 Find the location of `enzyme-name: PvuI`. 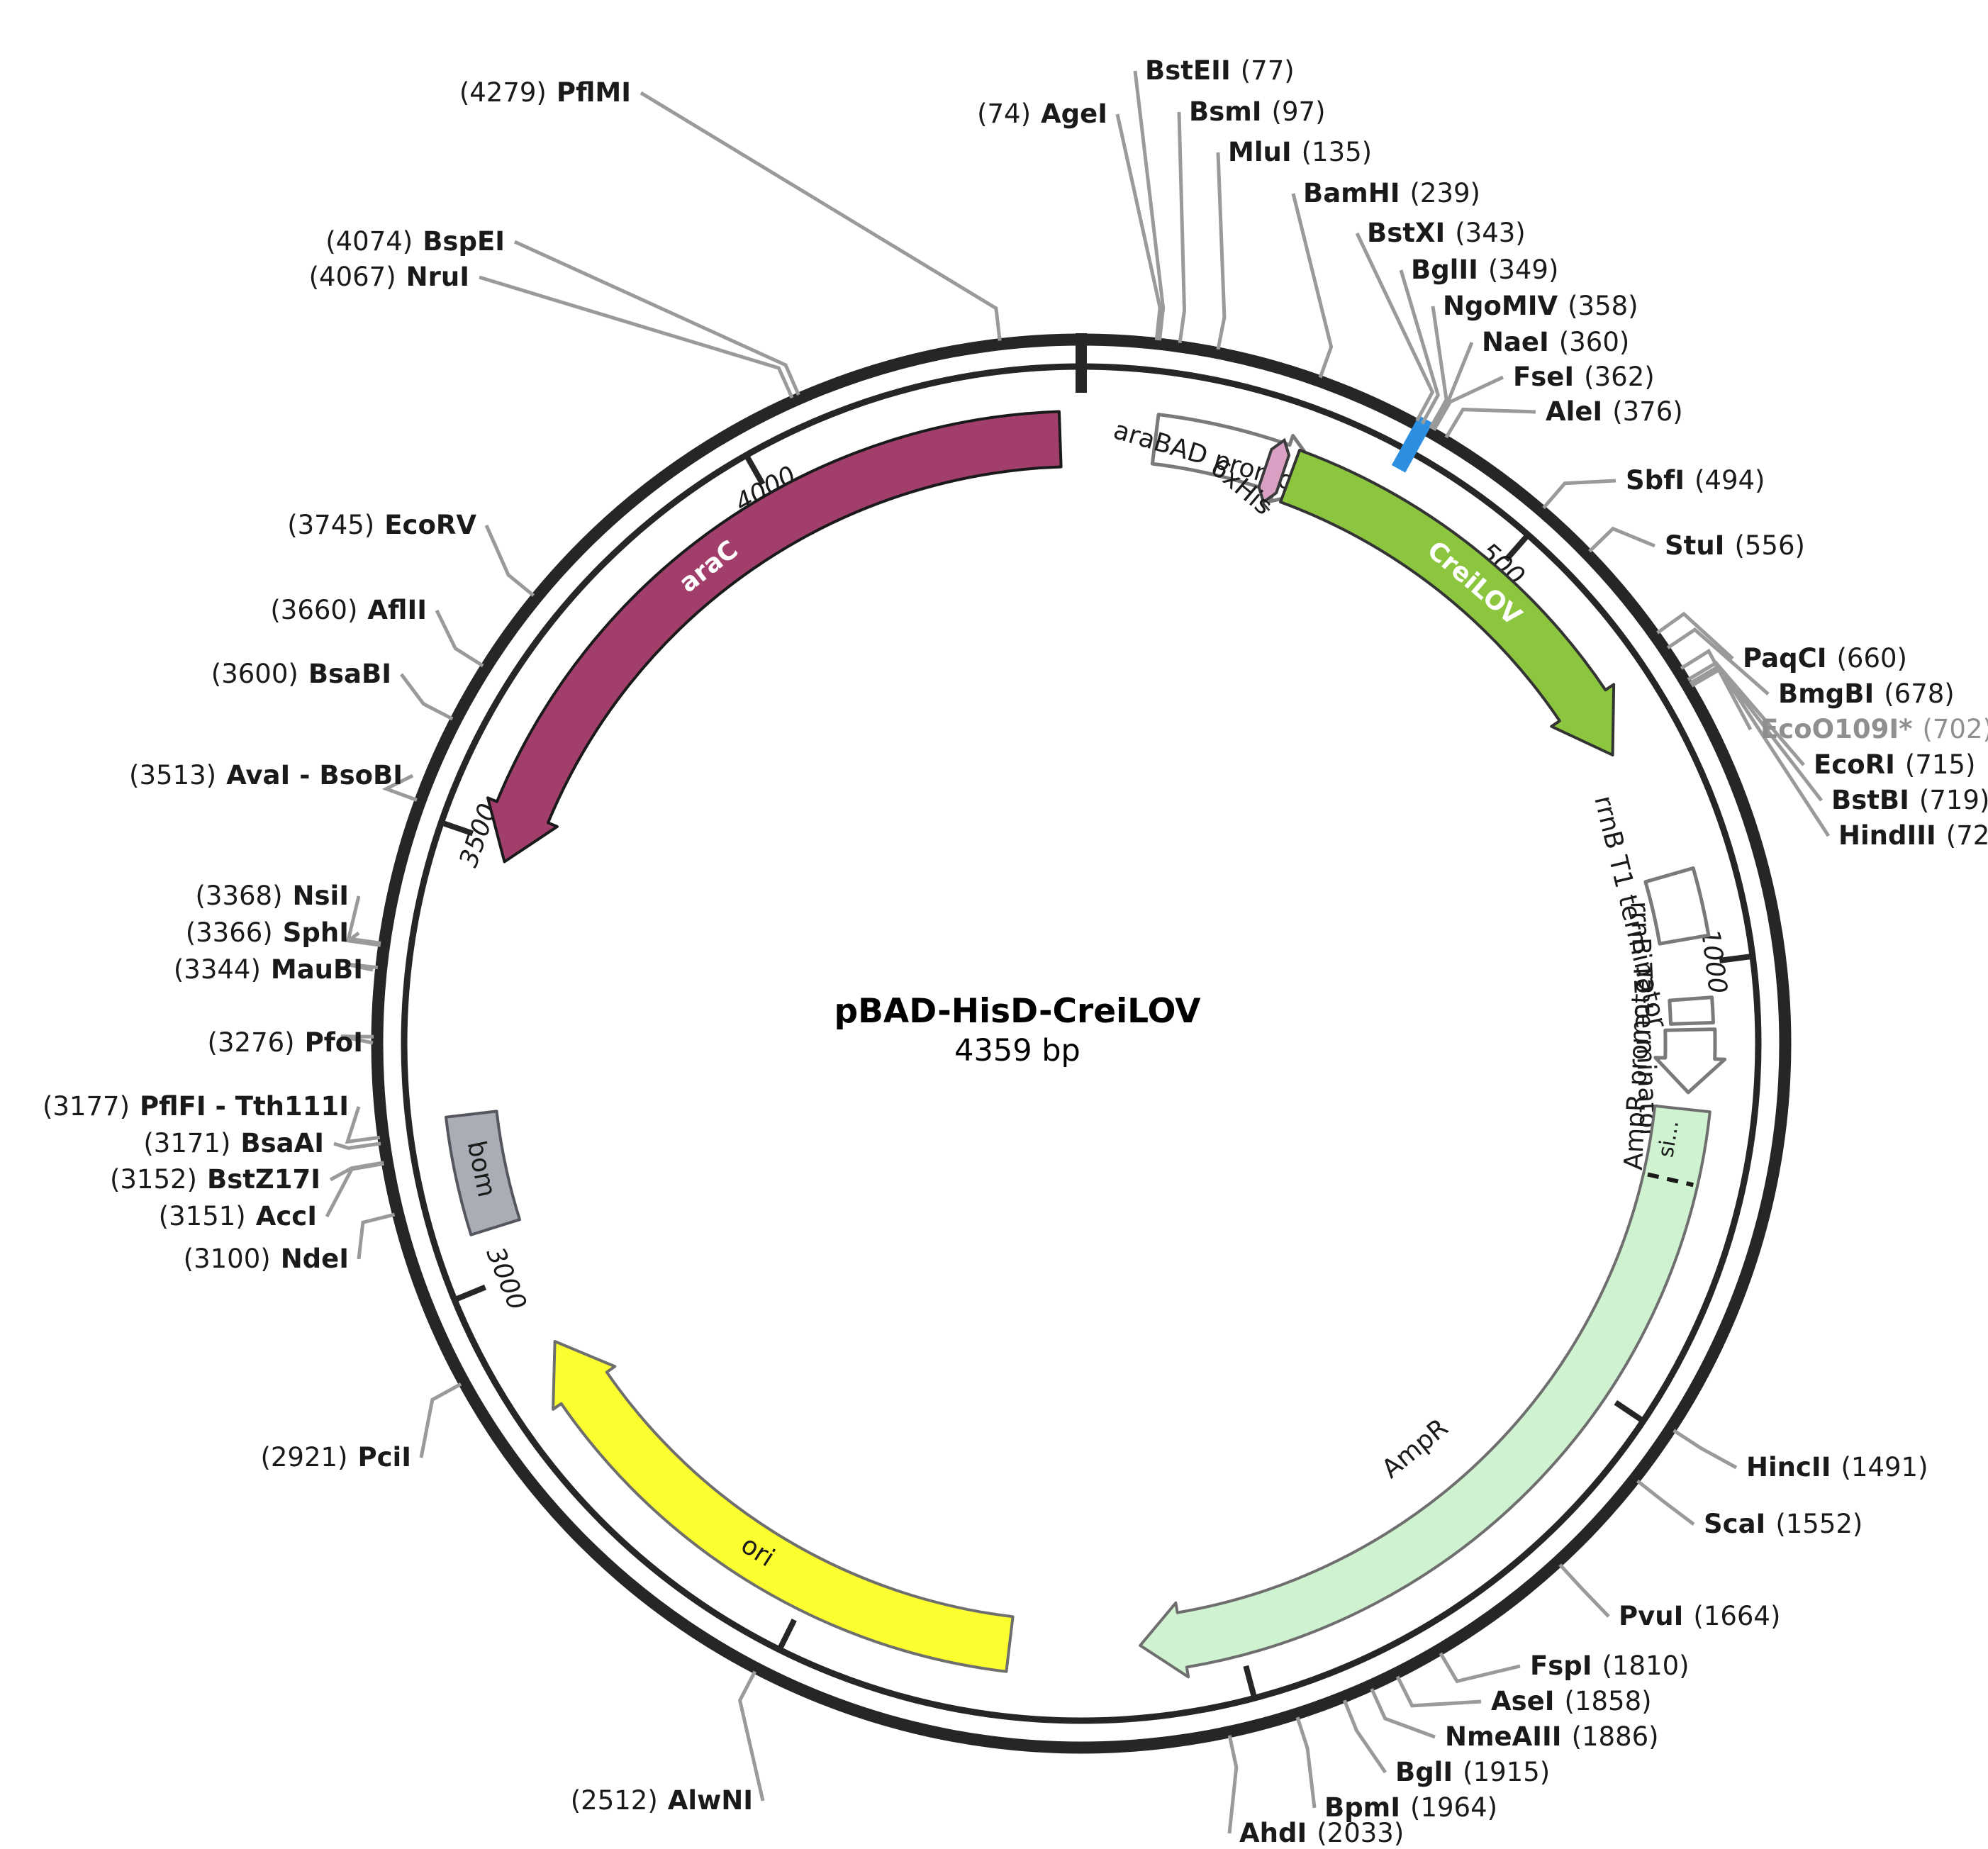

enzyme-name: PvuI is located at coordinates (1651, 1616).